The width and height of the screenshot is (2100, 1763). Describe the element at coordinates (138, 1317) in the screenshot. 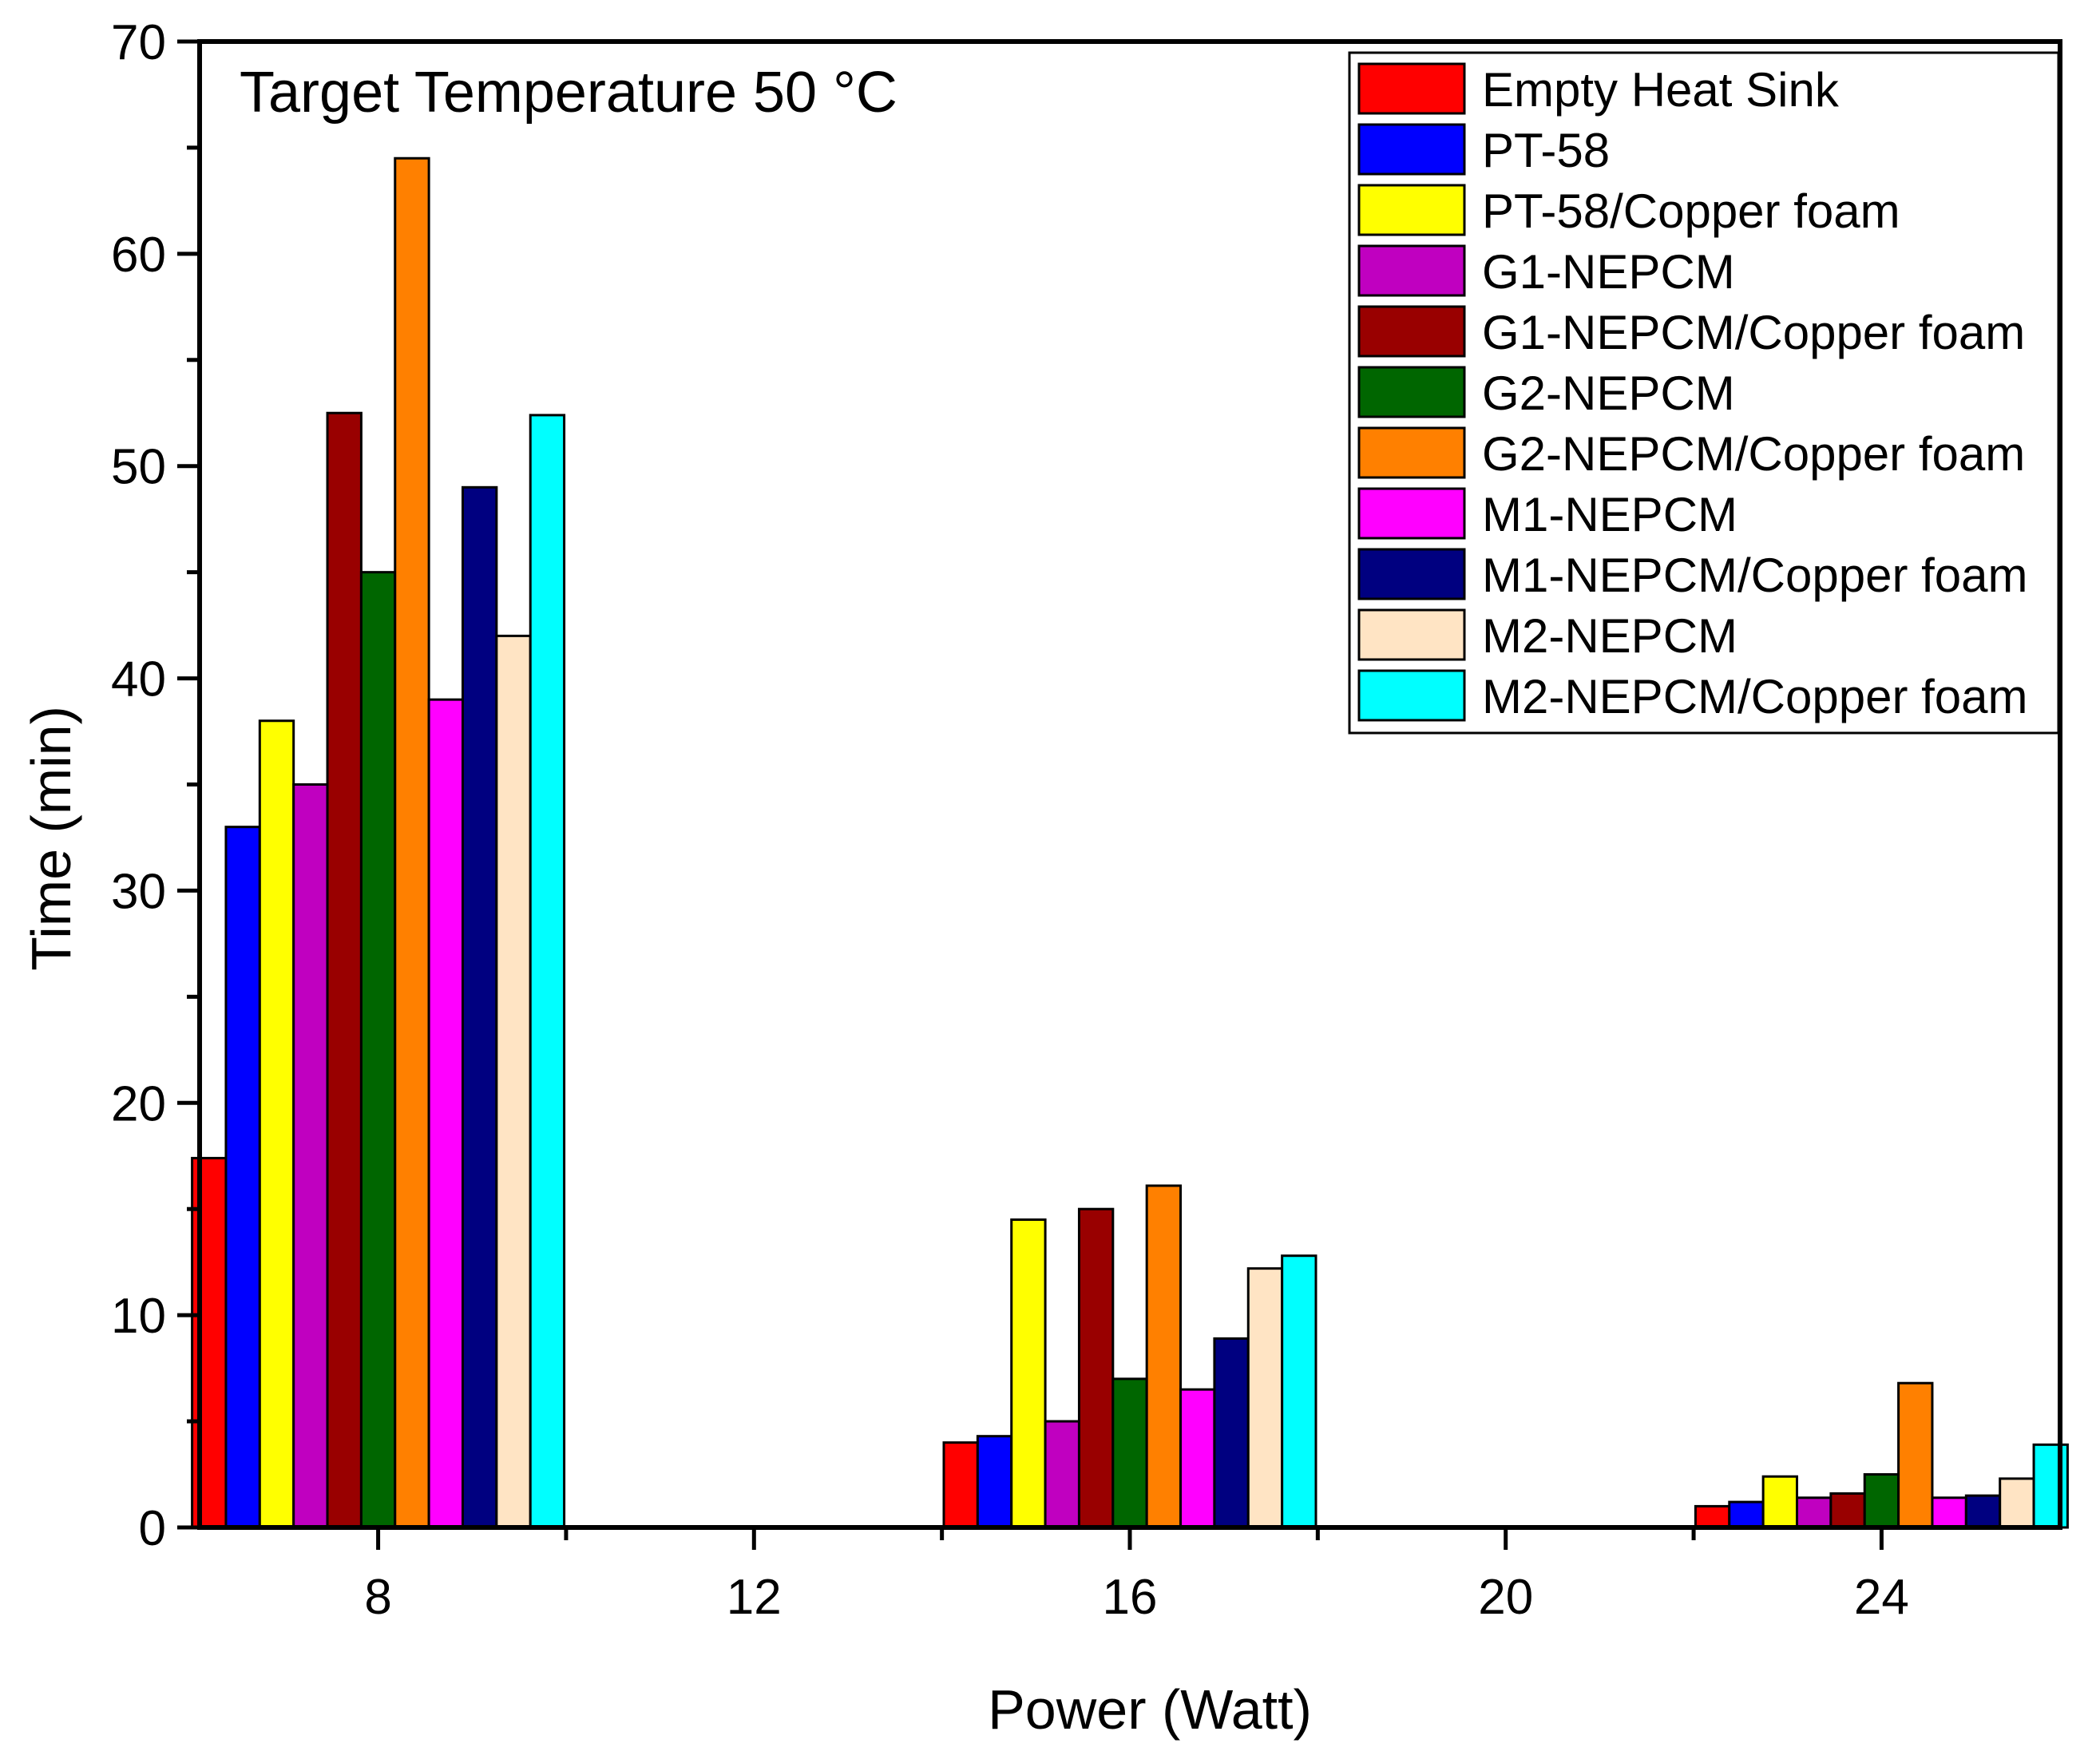

I see `y-tick-label: 10` at that location.